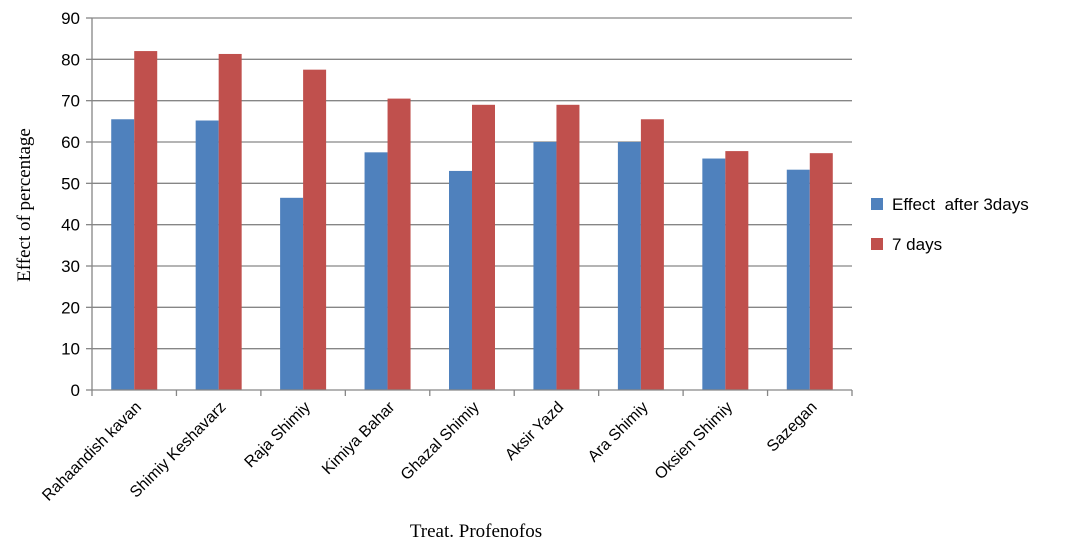 The height and width of the screenshot is (544, 1092). What do you see at coordinates (278, 435) in the screenshot?
I see `x-tick-label: Raja Shimiy` at bounding box center [278, 435].